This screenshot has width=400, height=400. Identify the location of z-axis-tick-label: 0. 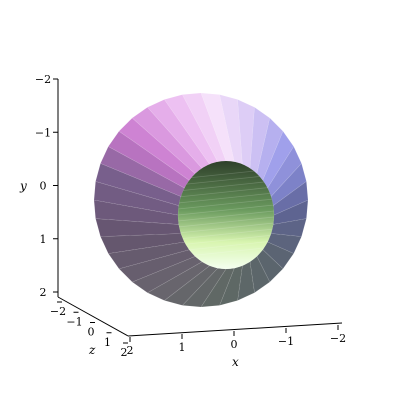
(91, 332).